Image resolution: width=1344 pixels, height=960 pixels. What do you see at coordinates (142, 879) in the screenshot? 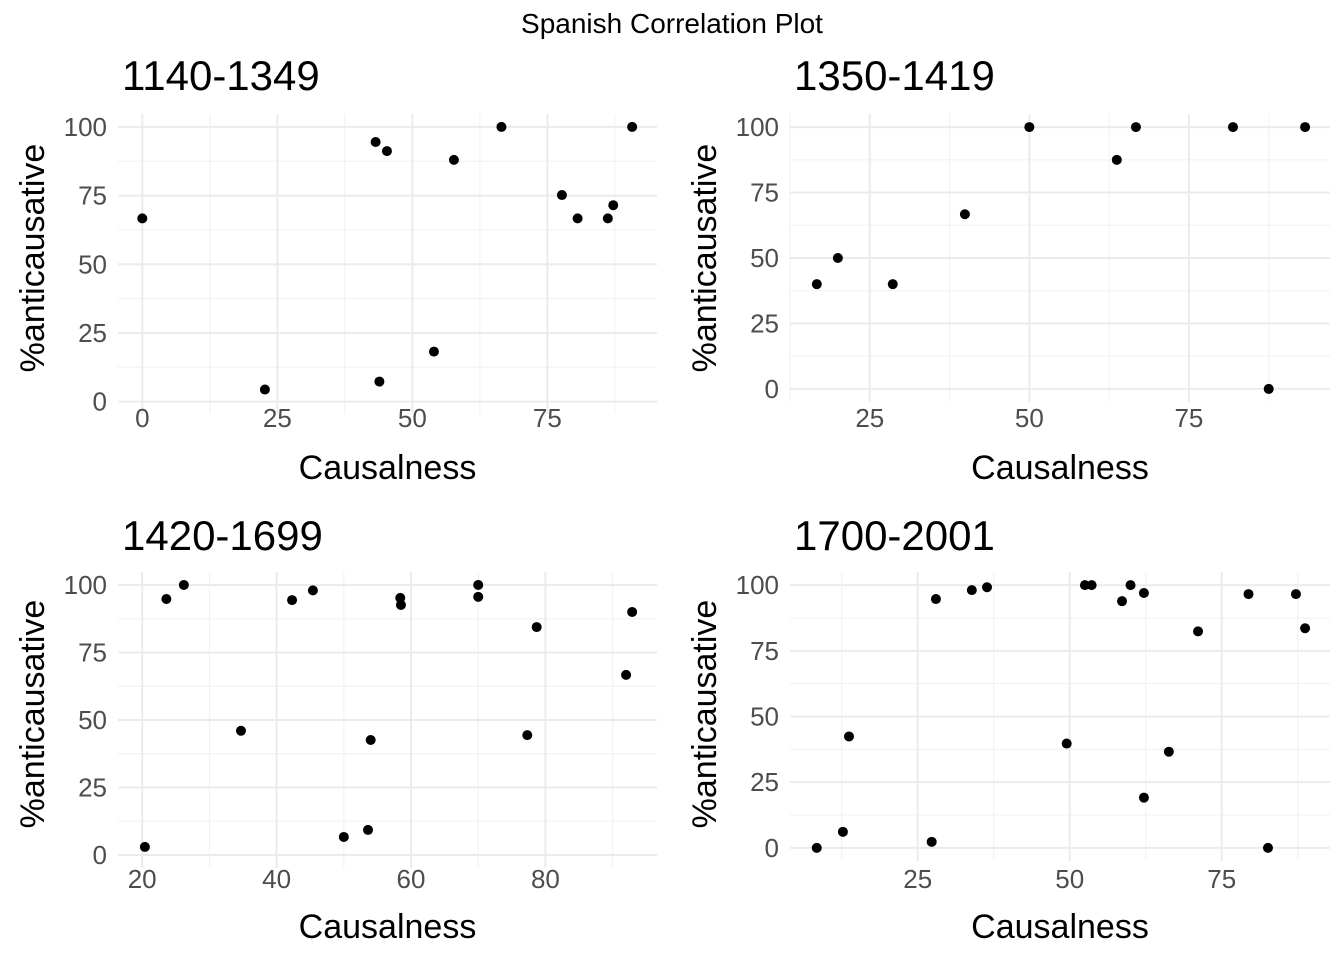
I see `x-tick-label: 20` at bounding box center [142, 879].